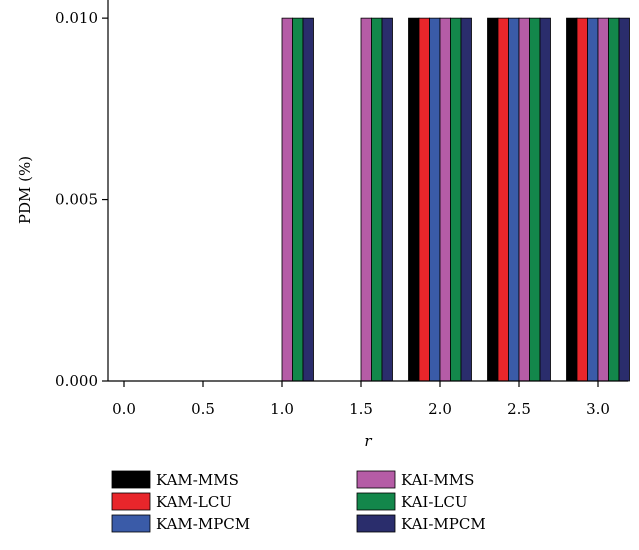  Describe the element at coordinates (25, 190) in the screenshot. I see `y-axis-label: PDM (%)` at that location.